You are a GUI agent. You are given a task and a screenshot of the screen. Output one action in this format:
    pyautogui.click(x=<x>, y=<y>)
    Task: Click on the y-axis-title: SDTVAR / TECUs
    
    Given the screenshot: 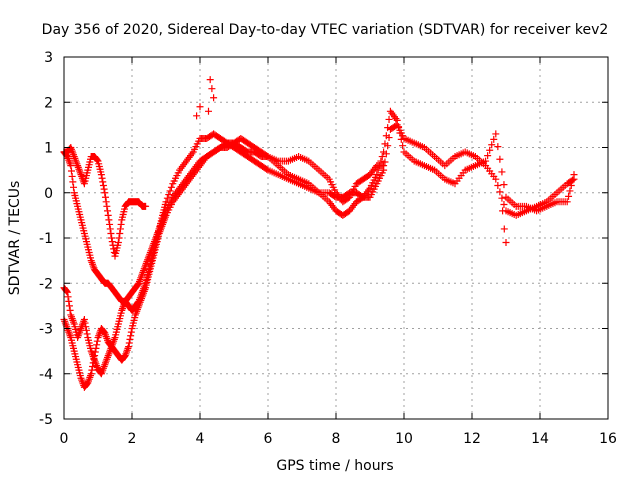 What is the action you would take?
    pyautogui.click(x=15, y=238)
    